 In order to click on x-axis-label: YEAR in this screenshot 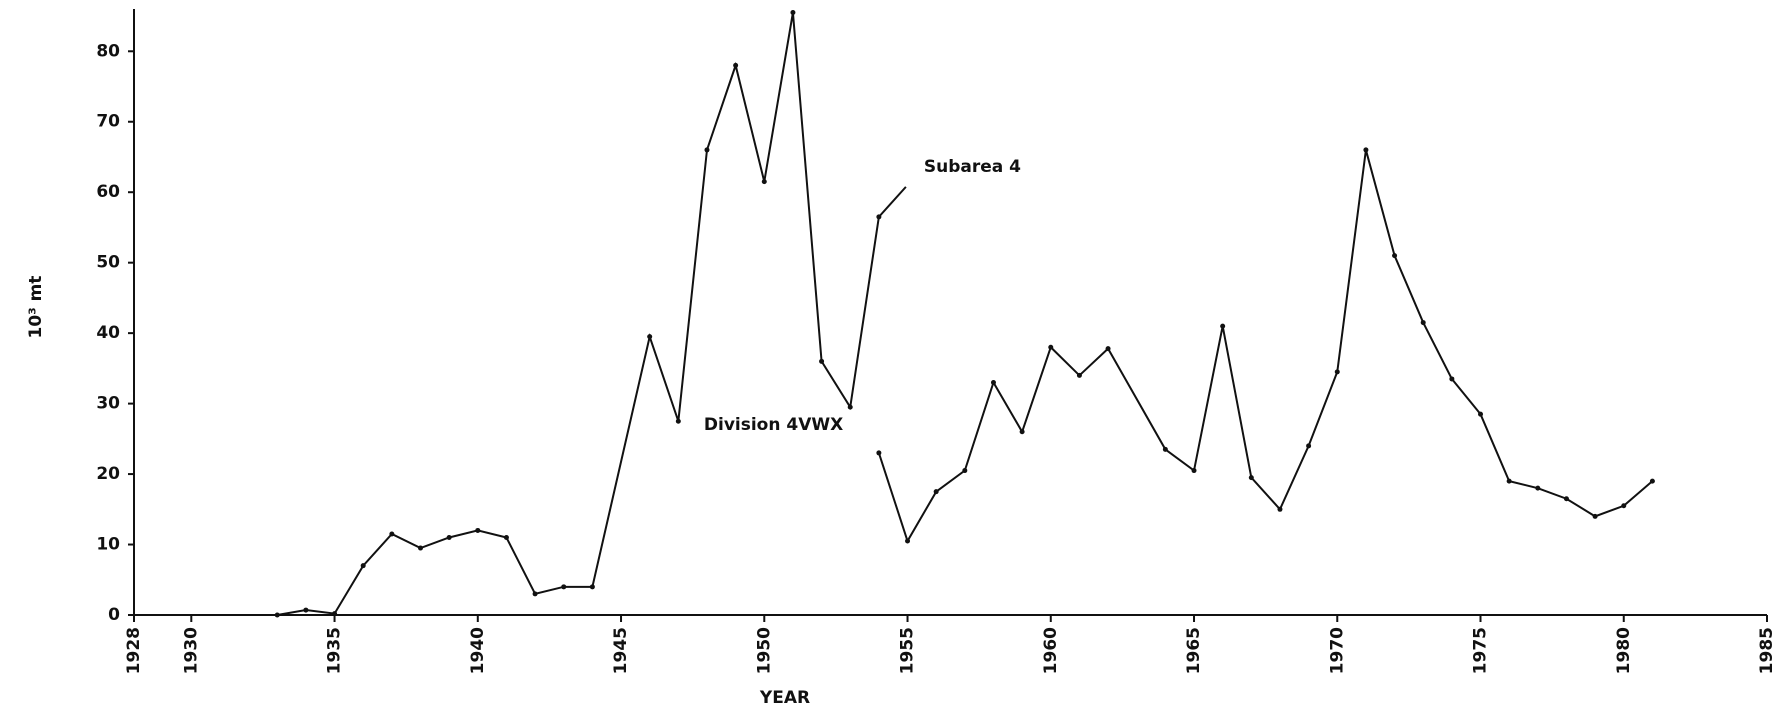, I will do `click(784, 698)`.